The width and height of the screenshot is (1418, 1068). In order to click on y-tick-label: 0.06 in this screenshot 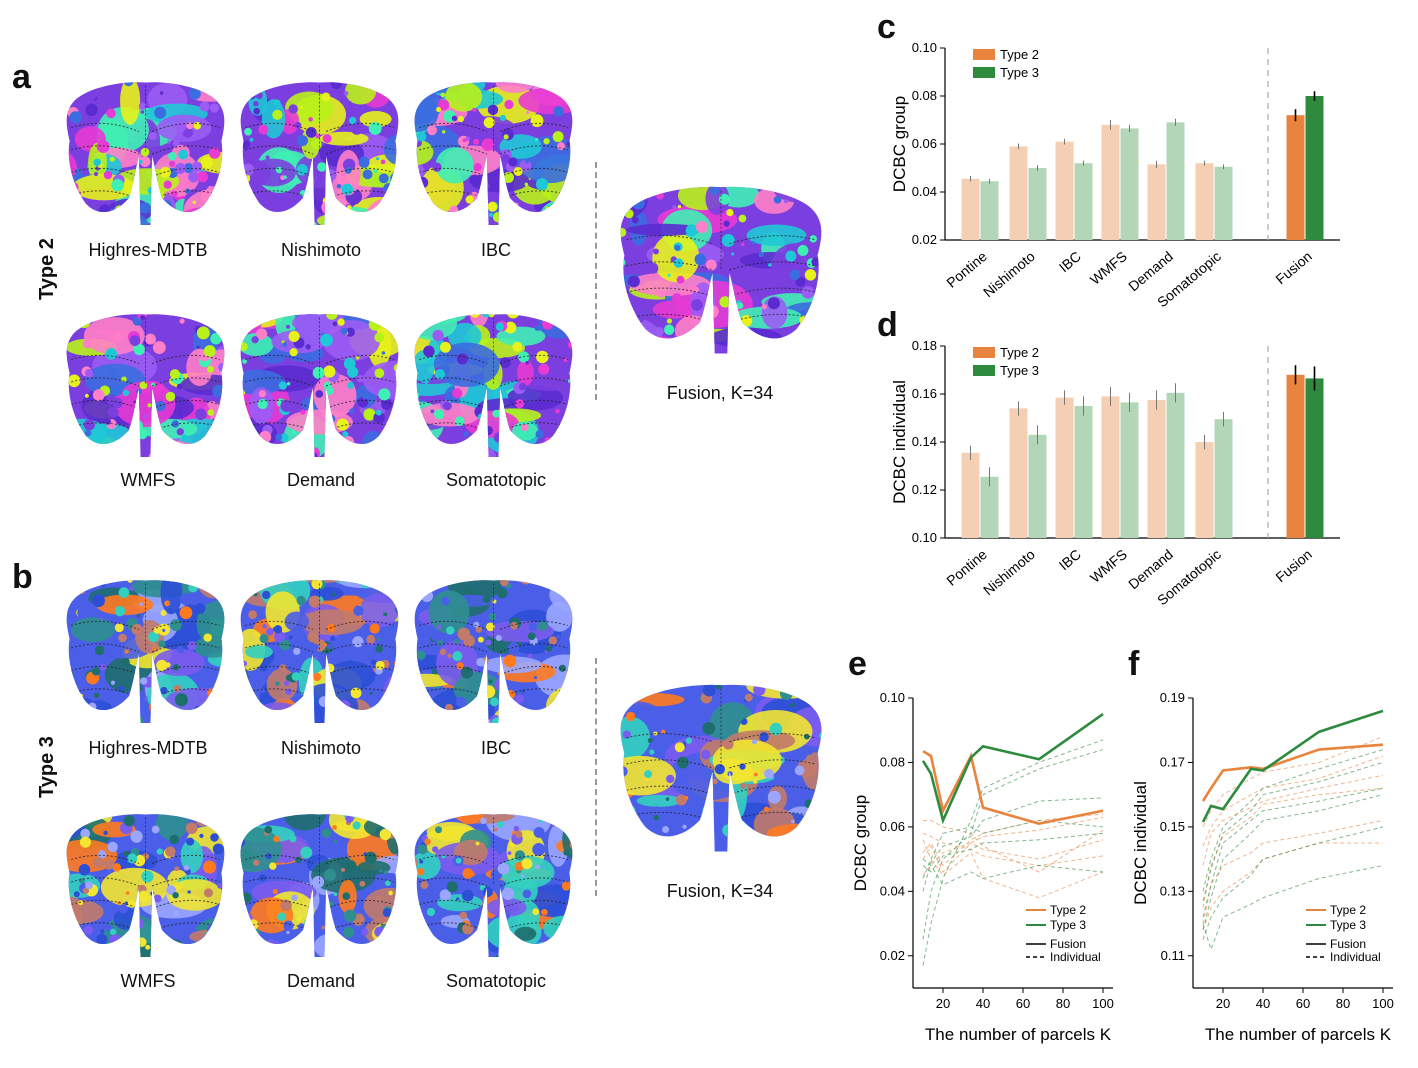, I will do `click(924, 143)`.